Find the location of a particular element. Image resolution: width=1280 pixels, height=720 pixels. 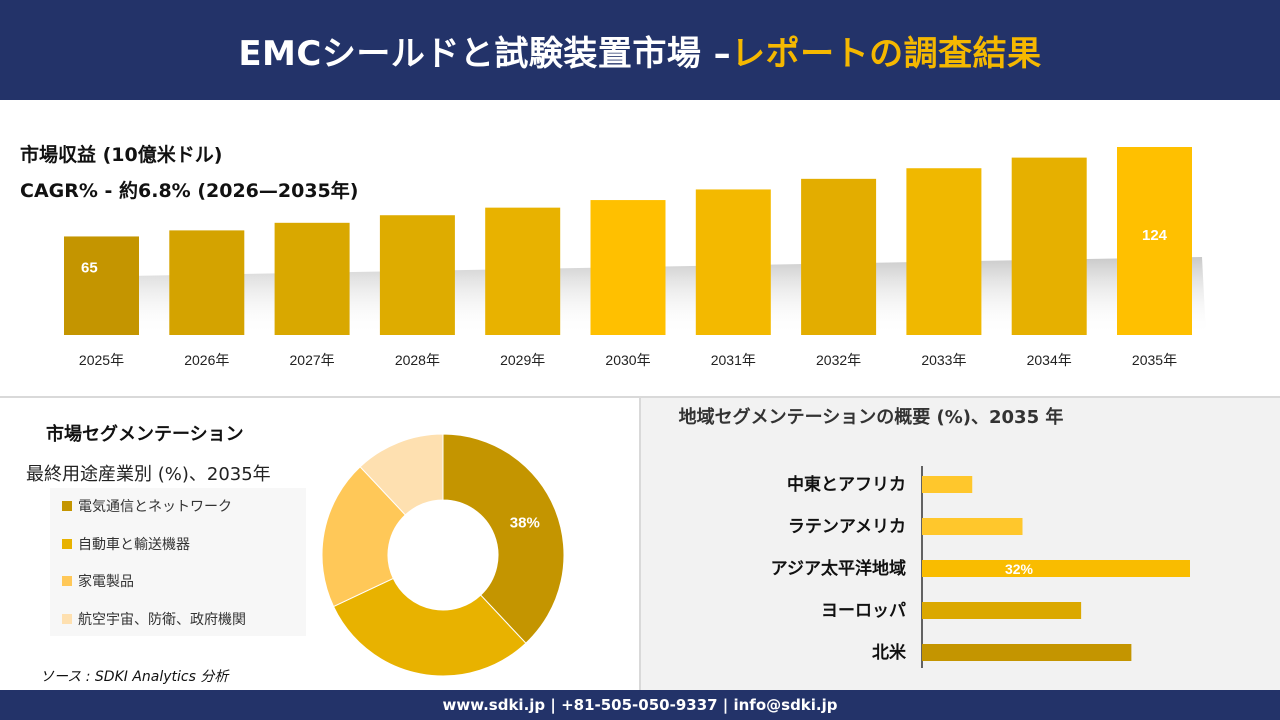

segmentation-donut-chart: 38% is located at coordinates (443, 555).